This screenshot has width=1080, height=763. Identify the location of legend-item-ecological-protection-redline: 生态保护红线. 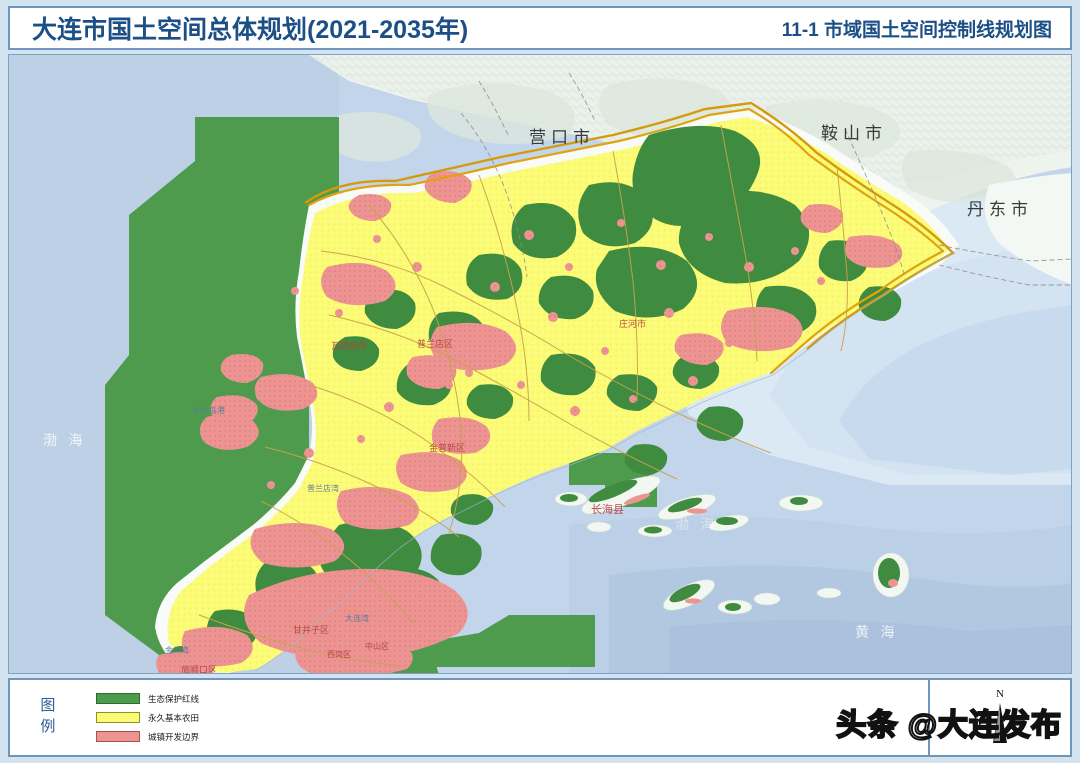
(147, 699).